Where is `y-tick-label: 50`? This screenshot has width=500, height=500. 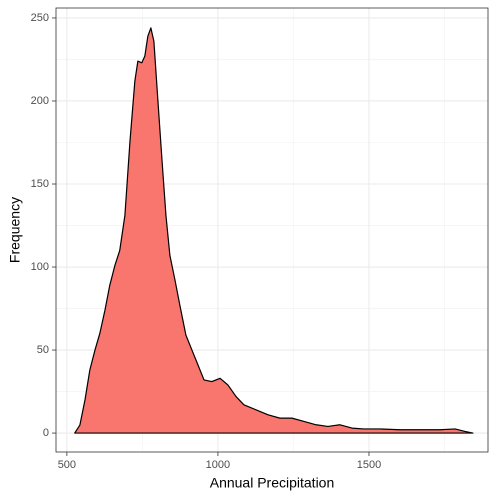 y-tick-label: 50 is located at coordinates (43, 350).